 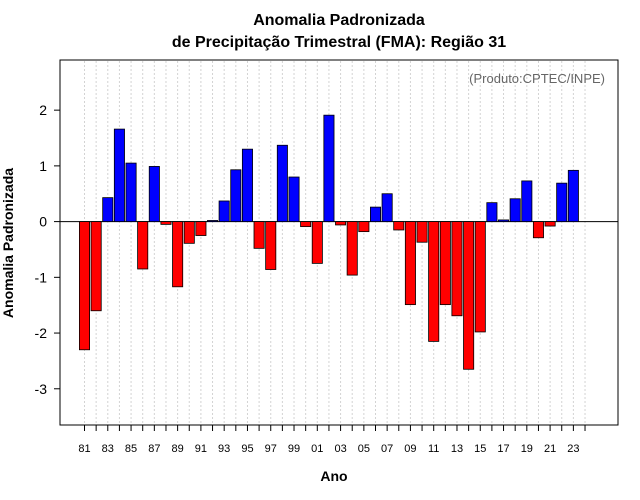 What do you see at coordinates (43, 166) in the screenshot?
I see `y-tick-label: 1` at bounding box center [43, 166].